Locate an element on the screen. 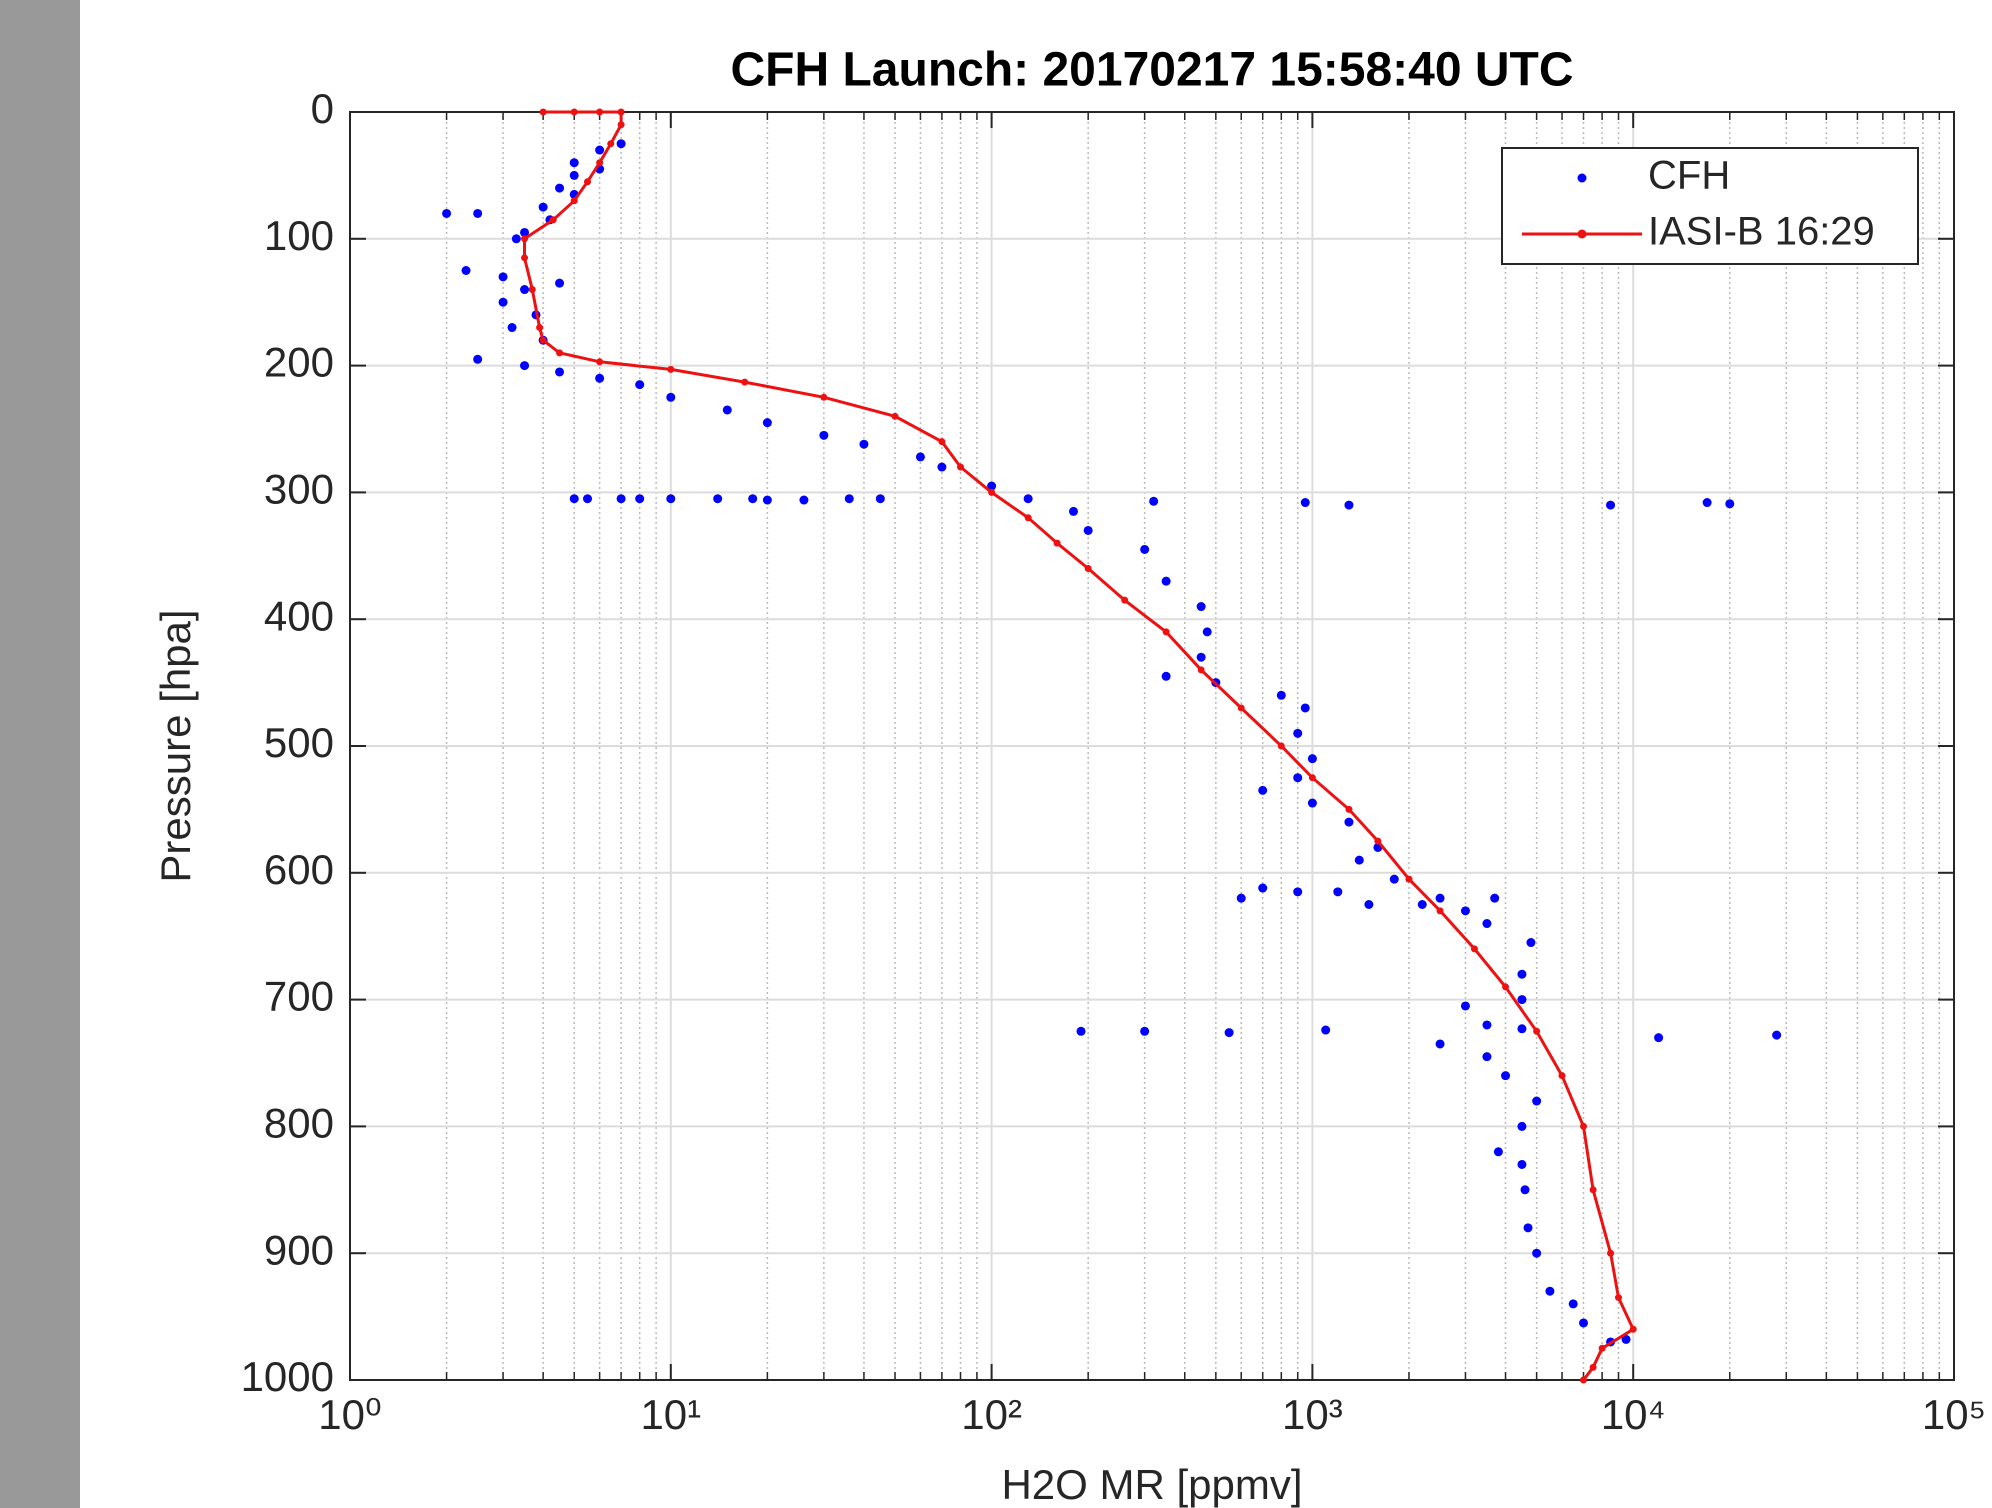 The image size is (1992, 1508). y-tick-label: 500 is located at coordinates (299, 742).